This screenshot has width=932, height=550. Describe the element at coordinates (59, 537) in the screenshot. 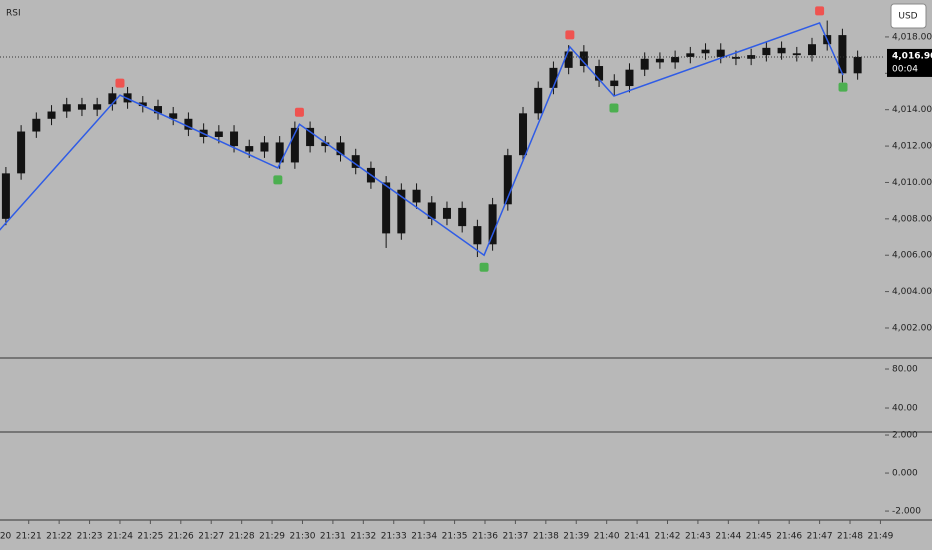

I see `x-tick-label: 21:22` at that location.